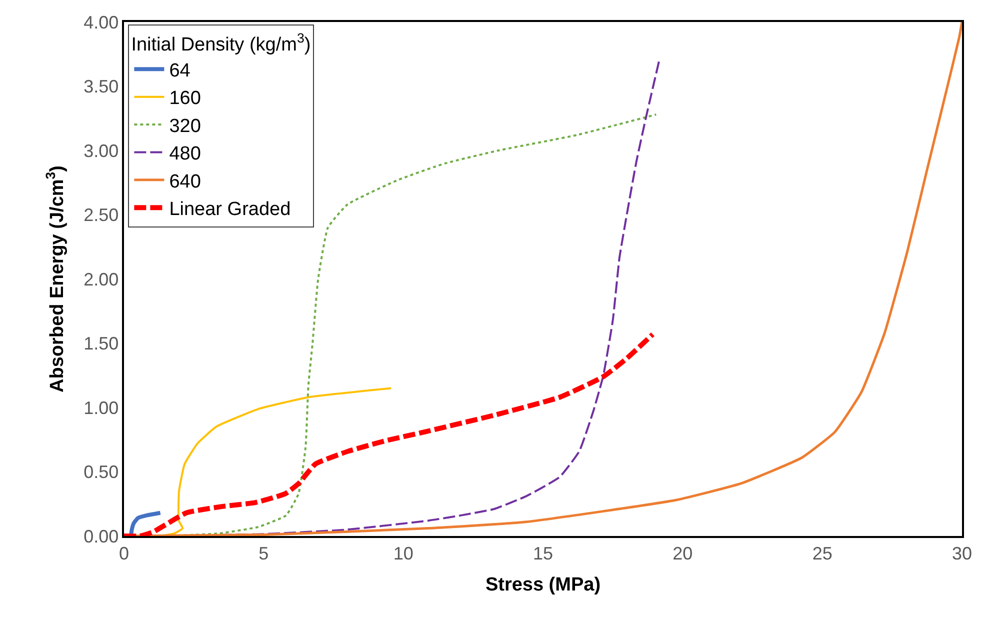 Image resolution: width=984 pixels, height=622 pixels. I want to click on x-tick-label: 25, so click(822, 553).